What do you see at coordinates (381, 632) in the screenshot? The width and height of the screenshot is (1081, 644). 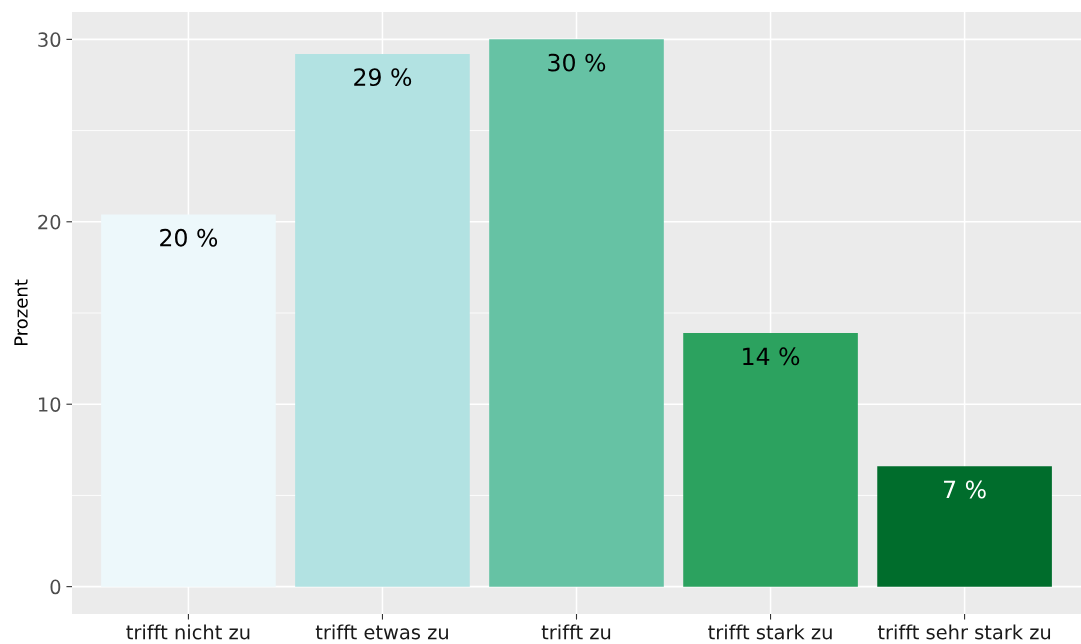 I see `x-tick-label: trifft etwas zu` at bounding box center [381, 632].